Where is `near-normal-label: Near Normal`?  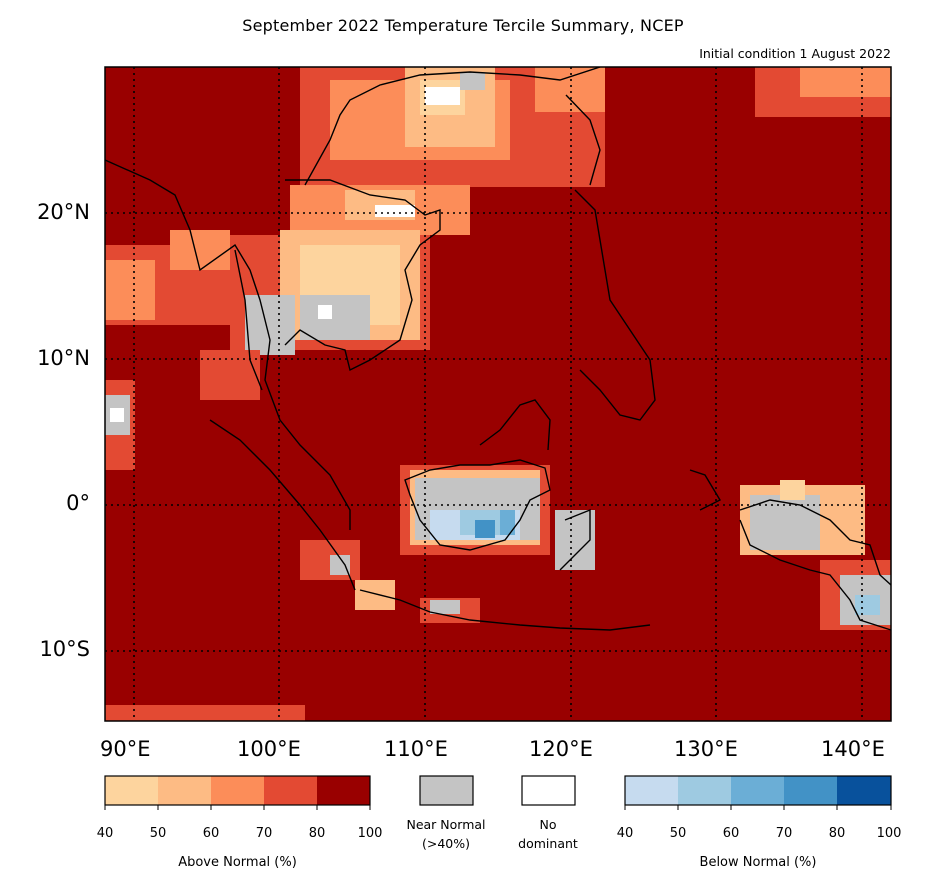
near-normal-label: Near Normal is located at coordinates (446, 824).